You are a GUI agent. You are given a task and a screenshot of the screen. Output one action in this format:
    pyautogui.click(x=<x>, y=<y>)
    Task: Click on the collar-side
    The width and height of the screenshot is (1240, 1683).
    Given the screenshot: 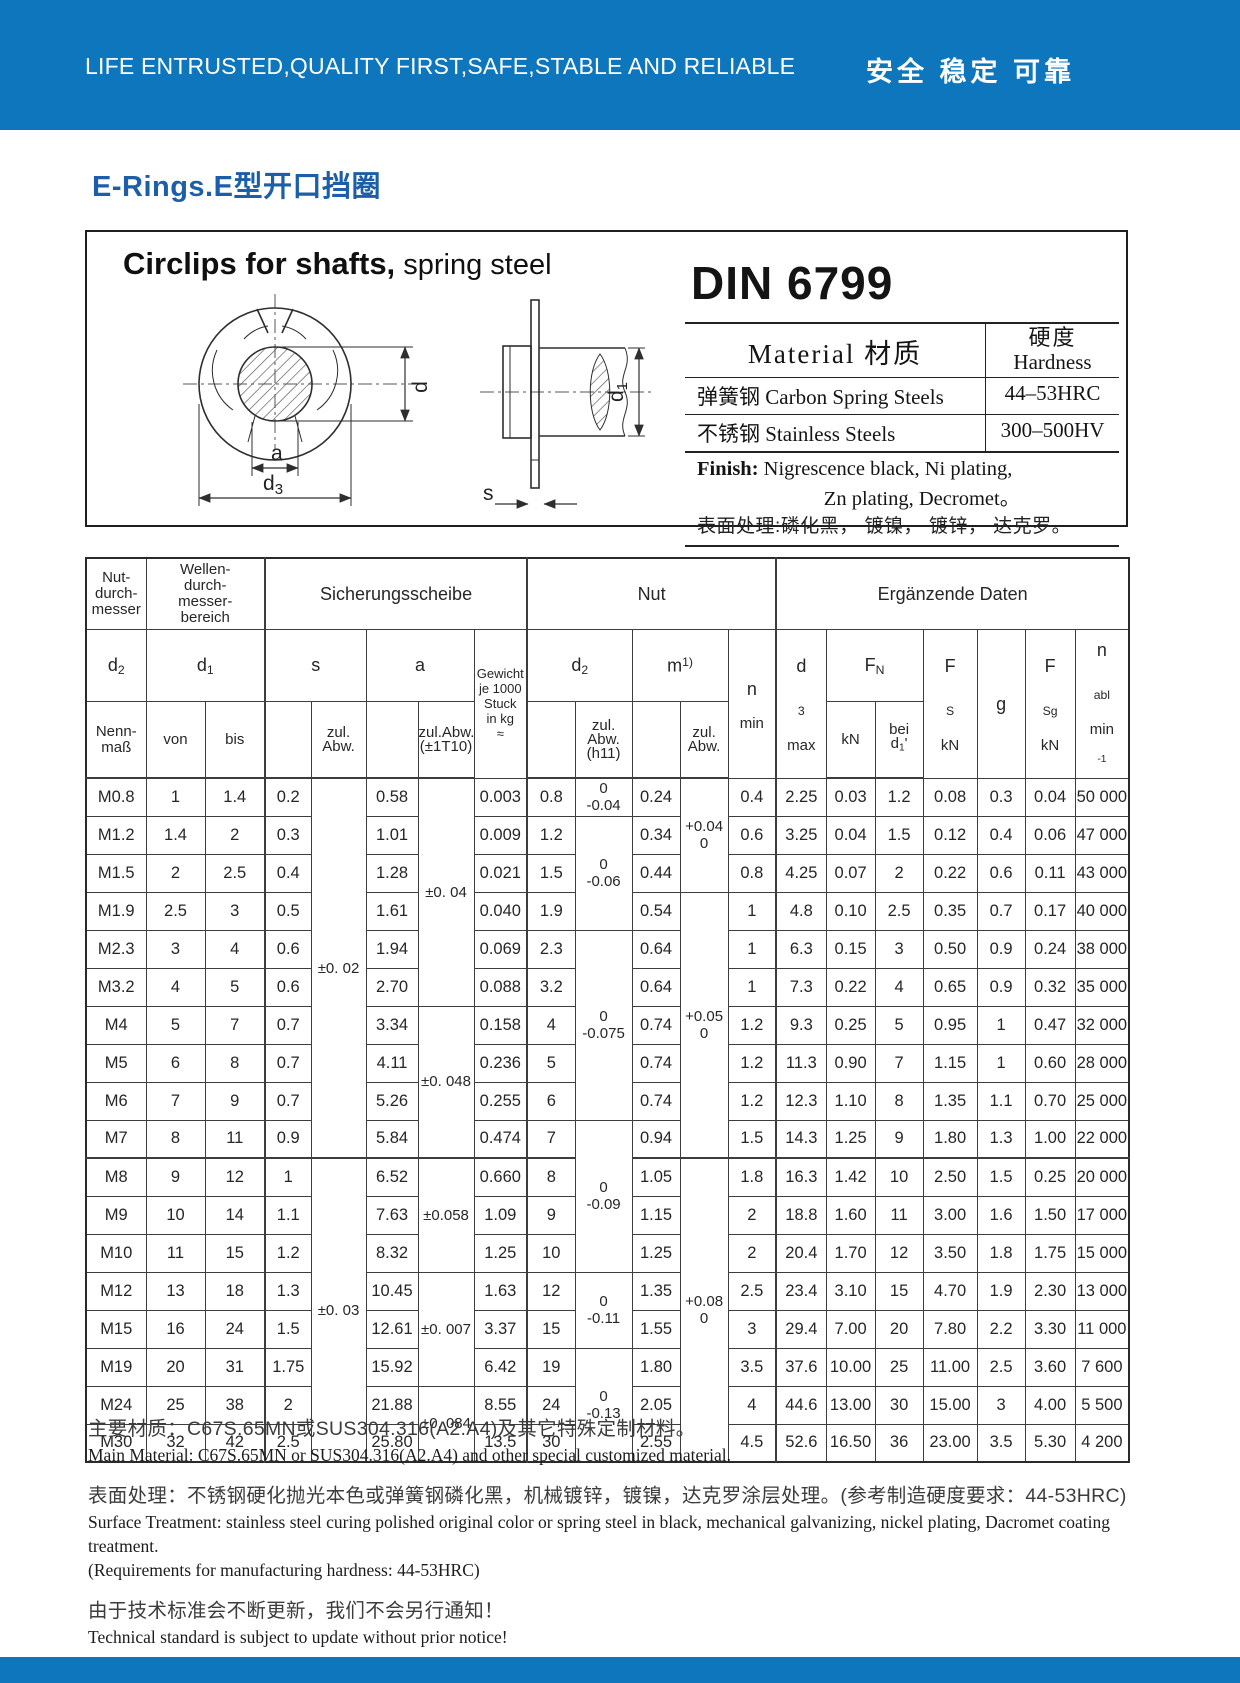 What is the action you would take?
    pyautogui.click(x=517, y=392)
    